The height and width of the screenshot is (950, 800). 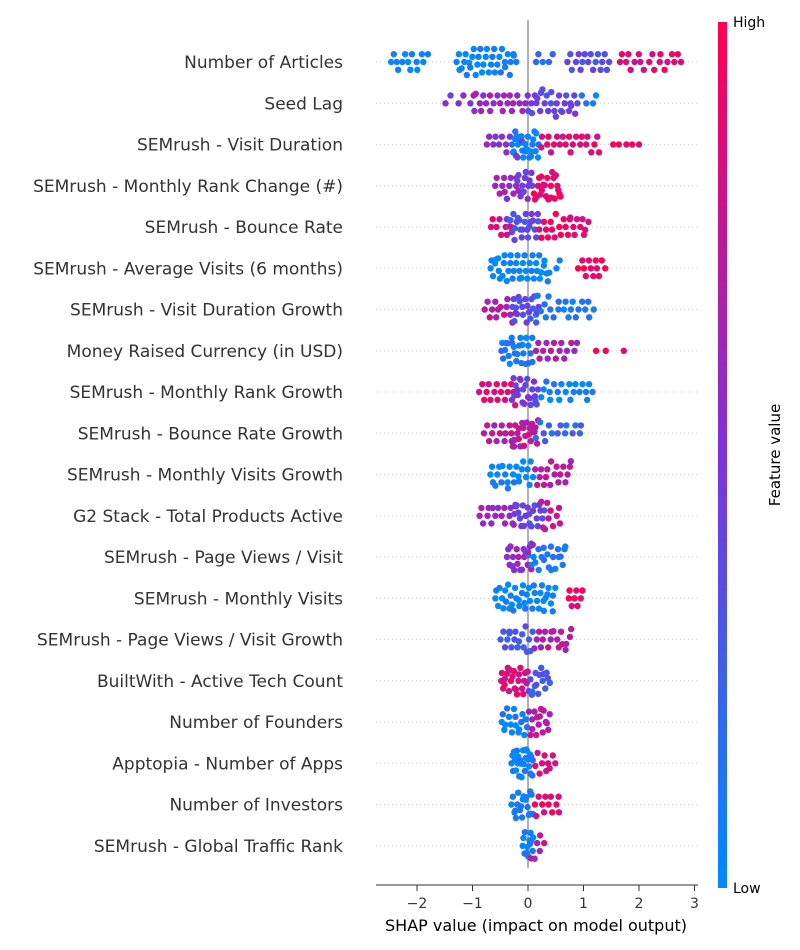 I want to click on colorbar, so click(x=722, y=455).